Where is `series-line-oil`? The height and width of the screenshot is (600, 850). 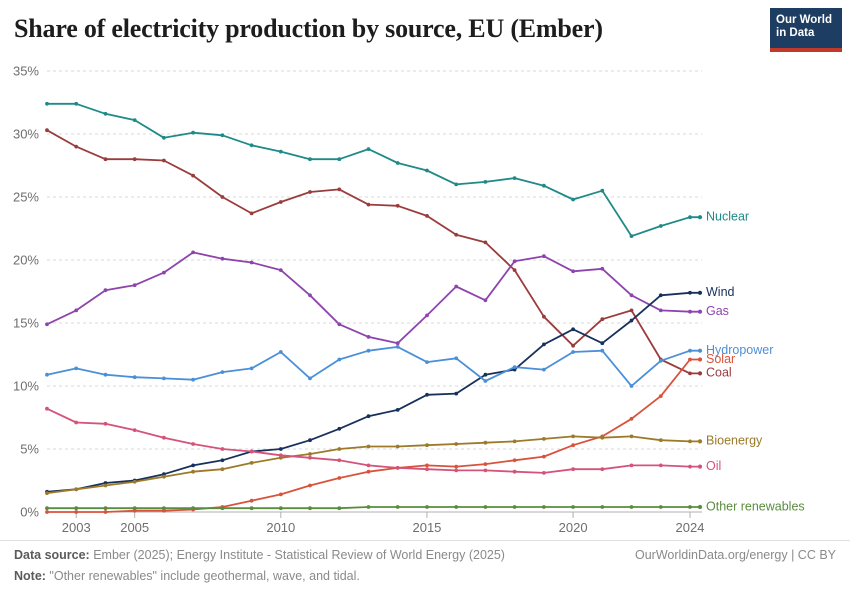
series-line-oil is located at coordinates (368, 440).